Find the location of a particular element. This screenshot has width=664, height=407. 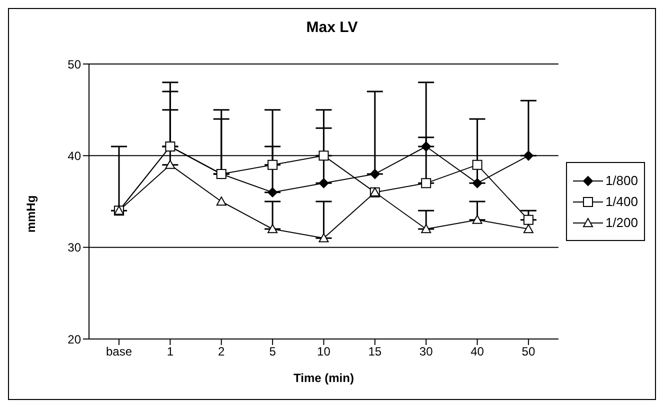

legend-label: 1/200 is located at coordinates (621, 222).